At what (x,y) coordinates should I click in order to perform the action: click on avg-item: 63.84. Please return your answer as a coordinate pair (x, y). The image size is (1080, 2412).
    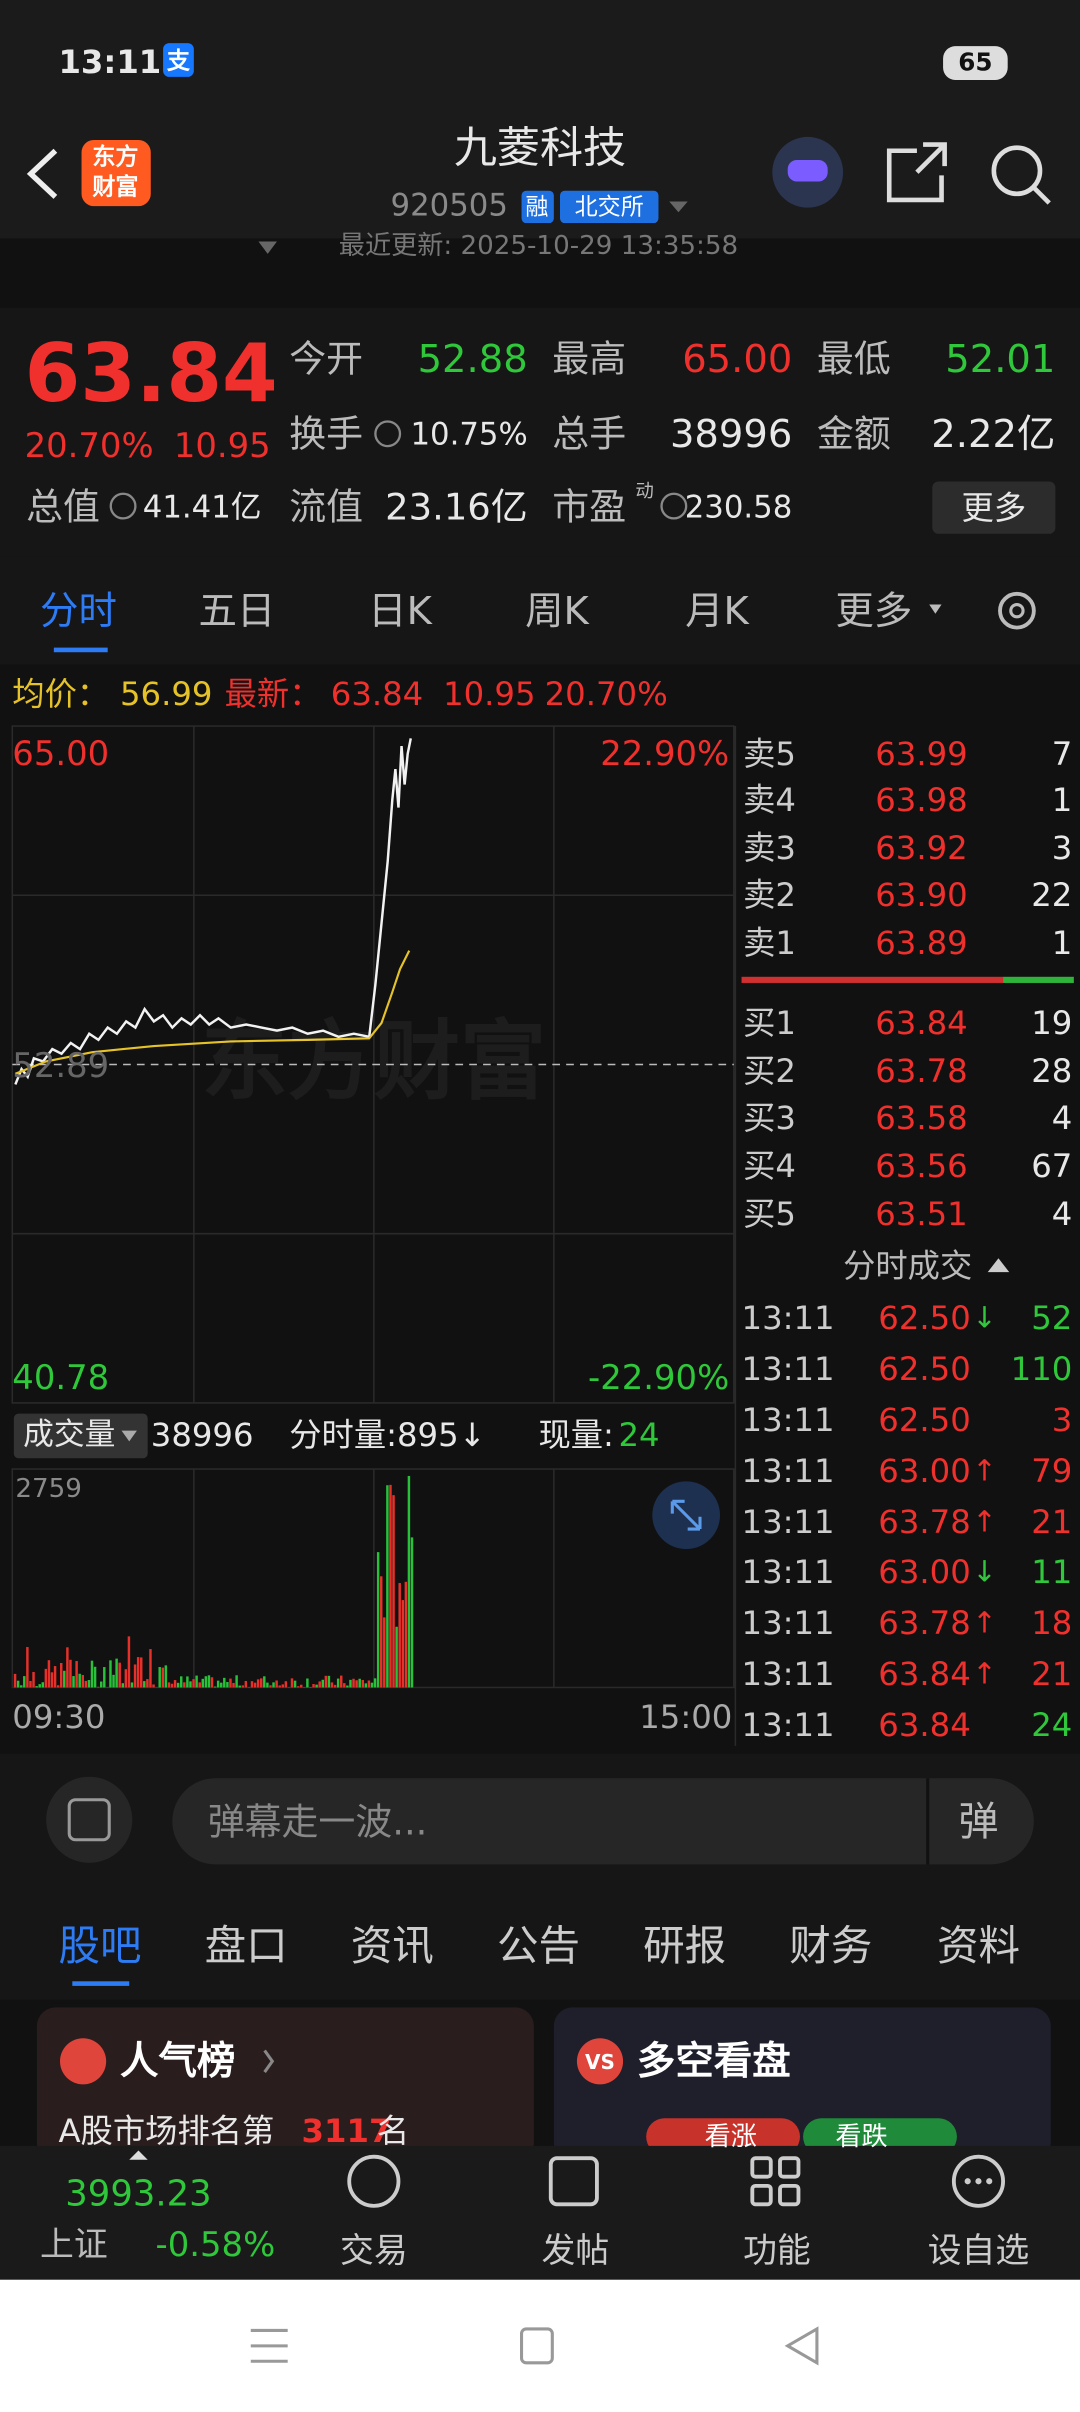
    Looking at the image, I should click on (377, 693).